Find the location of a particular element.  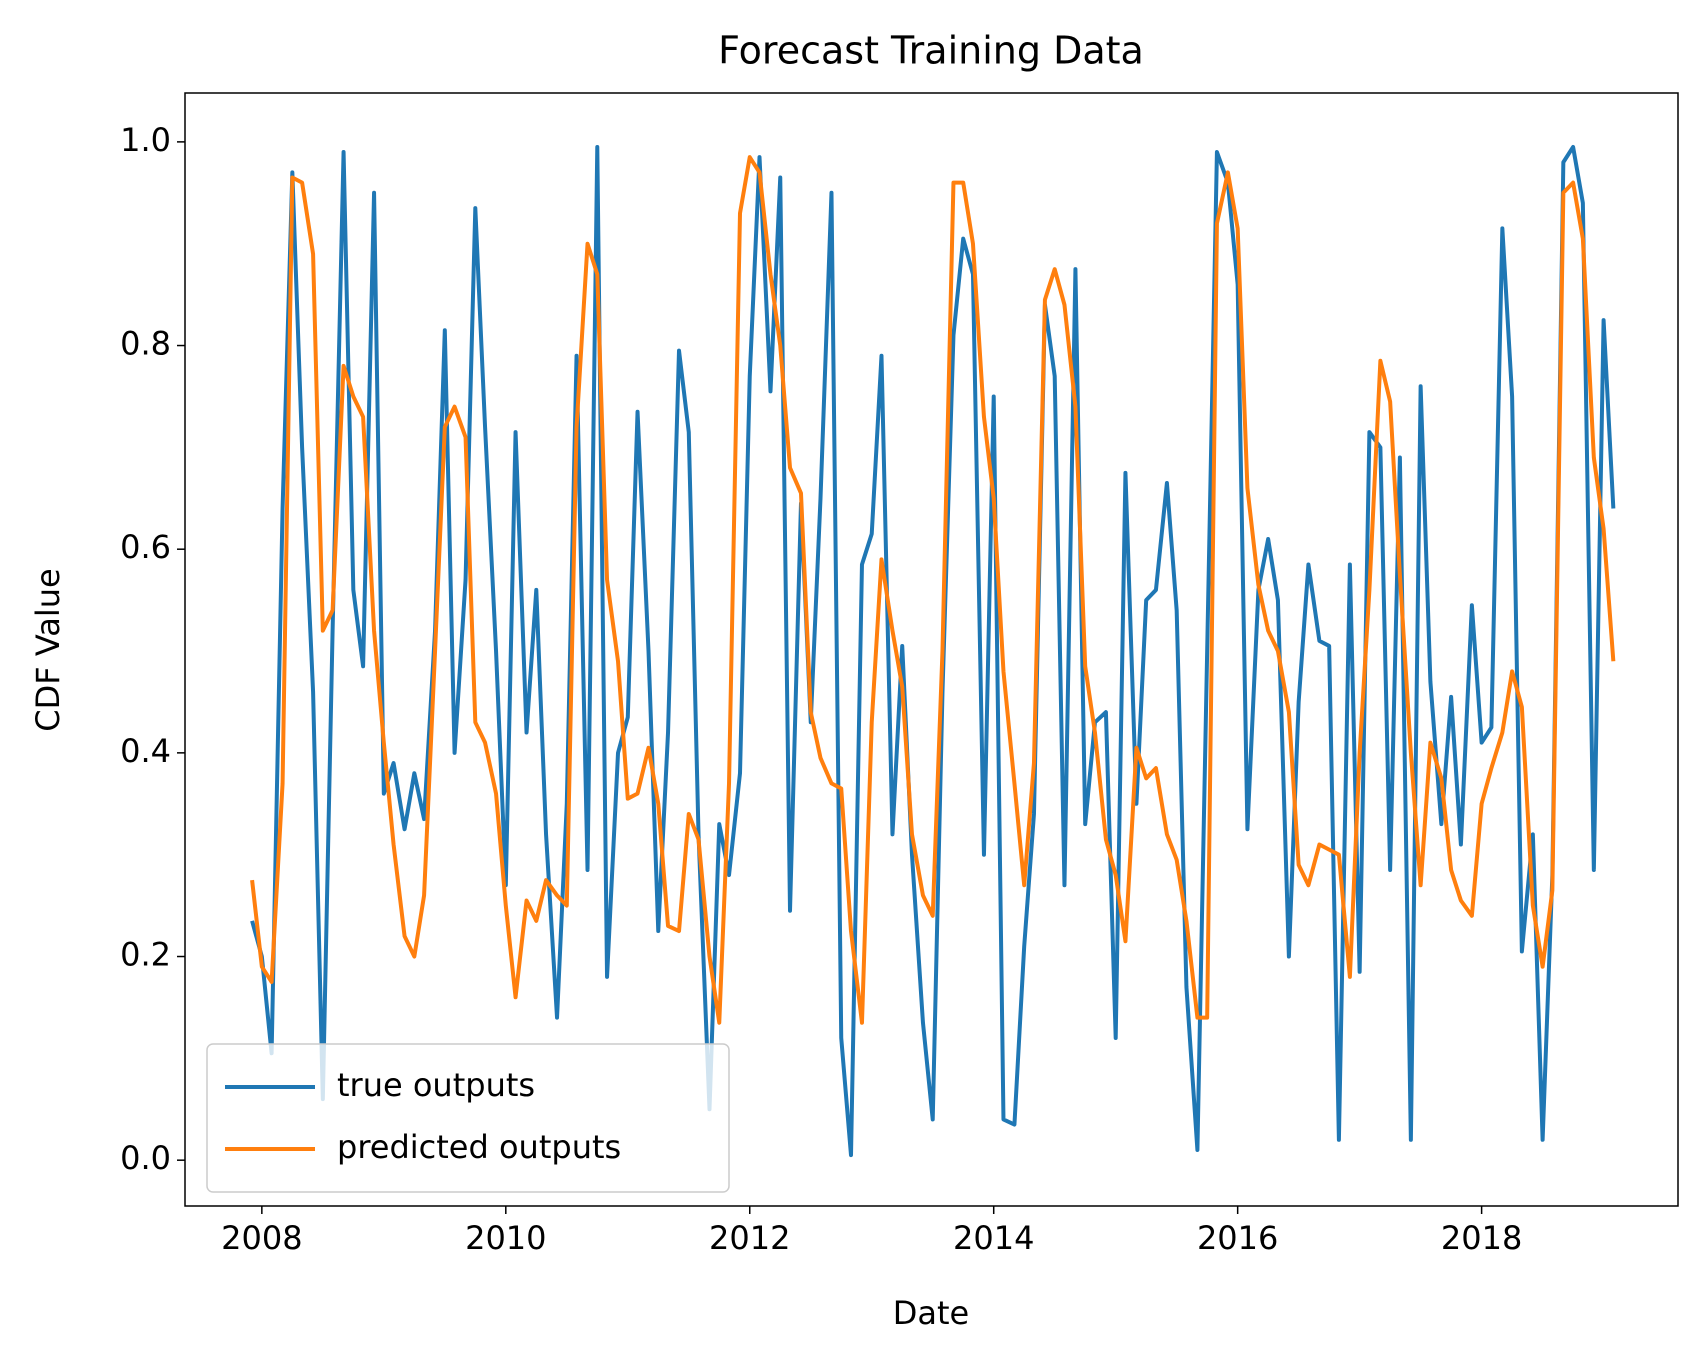

chart-title: Forecast Training Data is located at coordinates (931, 51).